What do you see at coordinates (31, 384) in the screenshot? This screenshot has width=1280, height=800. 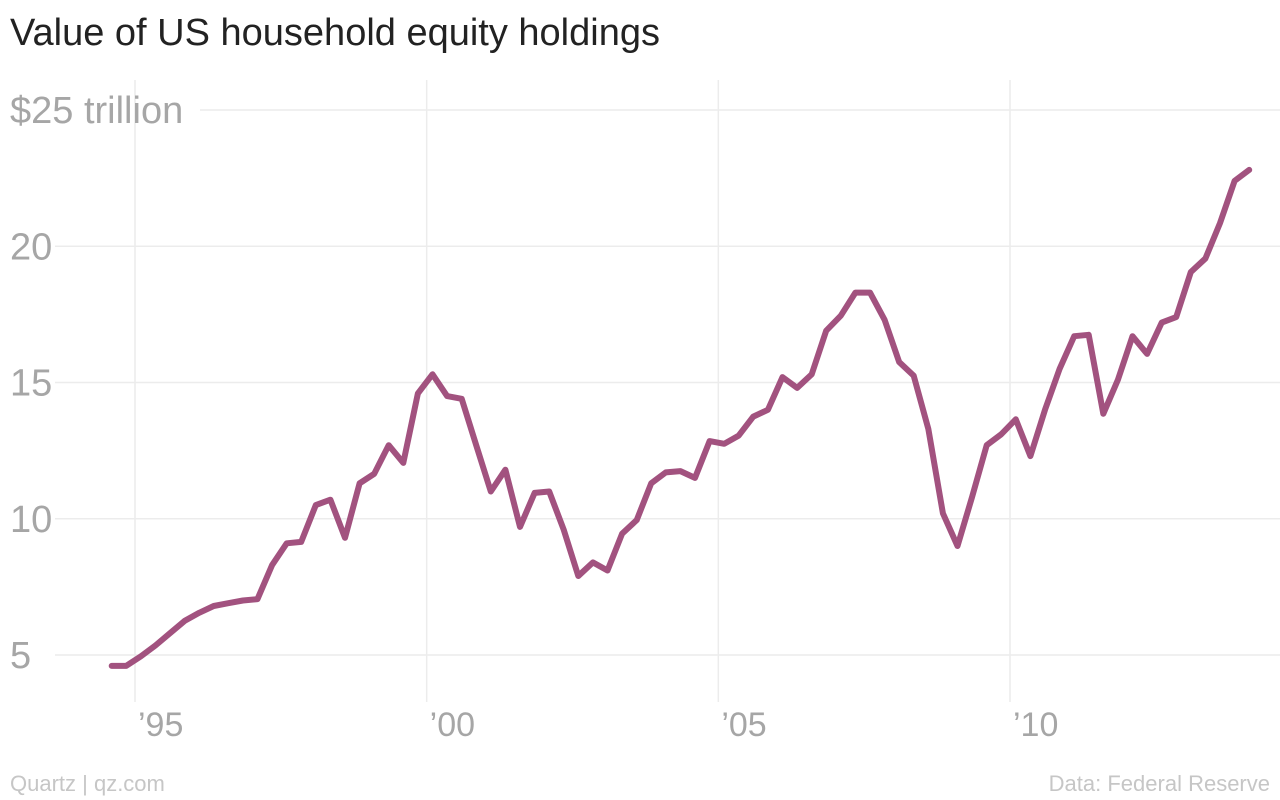 I see `y-tick-label: 15` at bounding box center [31, 384].